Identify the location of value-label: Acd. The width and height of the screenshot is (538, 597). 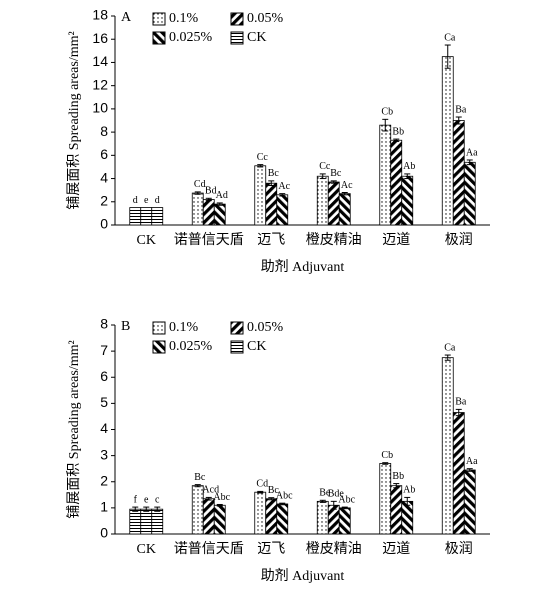
(210, 490).